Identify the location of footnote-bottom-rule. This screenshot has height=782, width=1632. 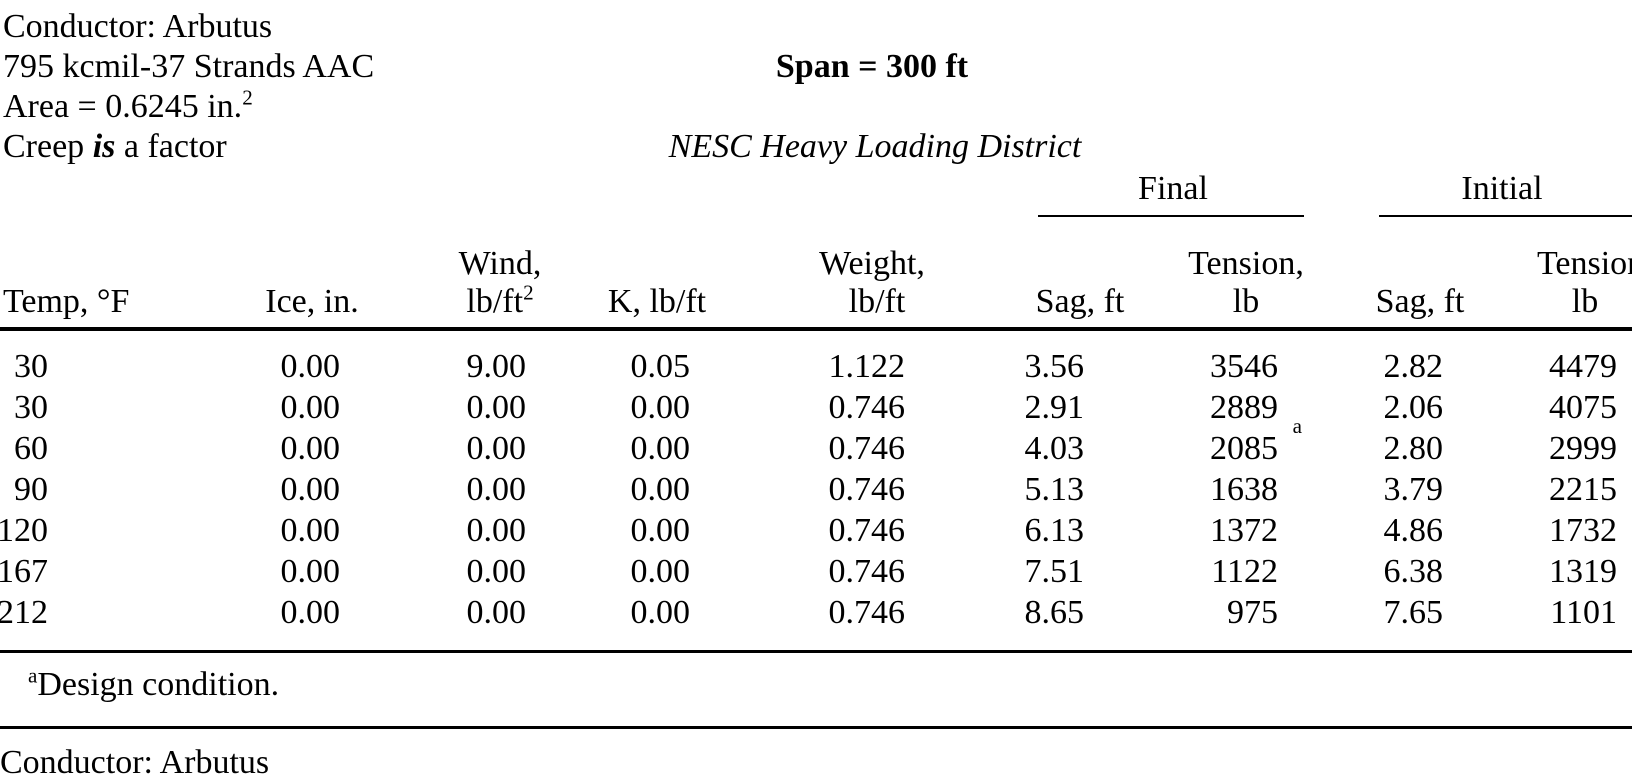
(816, 727).